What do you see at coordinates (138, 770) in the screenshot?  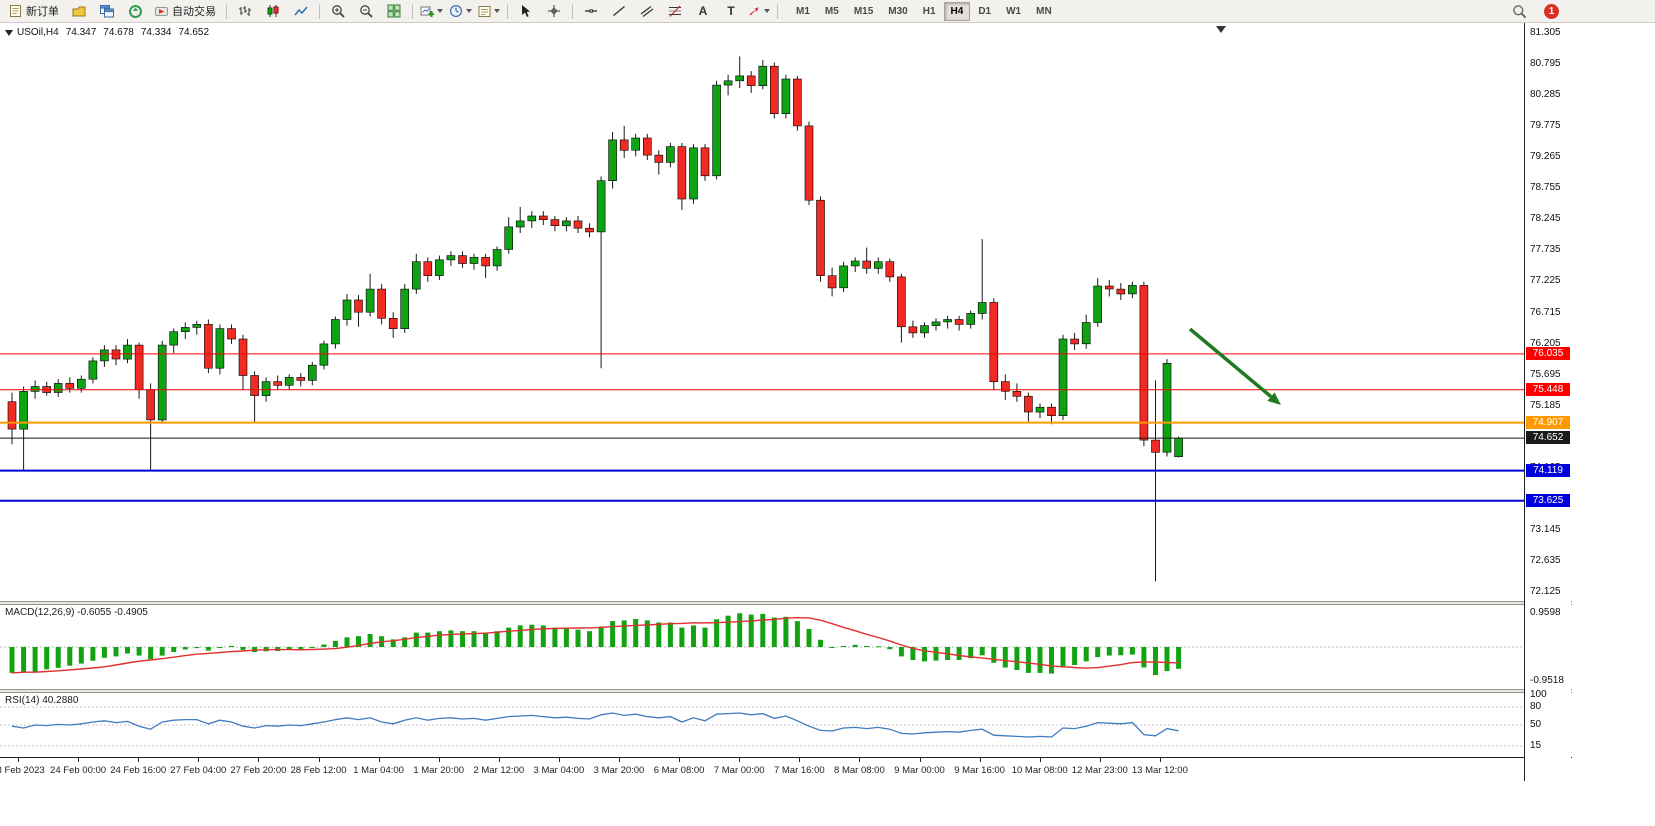 I see `time-axis-label: 24 Feb 16:00` at bounding box center [138, 770].